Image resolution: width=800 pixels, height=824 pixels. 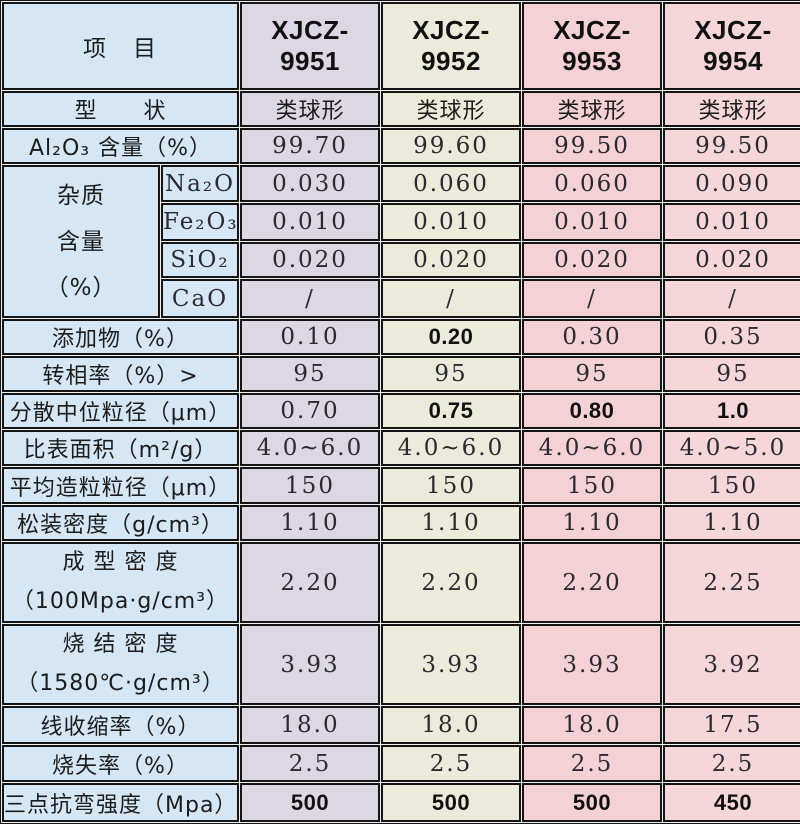 I want to click on row-label-bending-strength: 三点抗弯强度（Mpa）, so click(x=120, y=802).